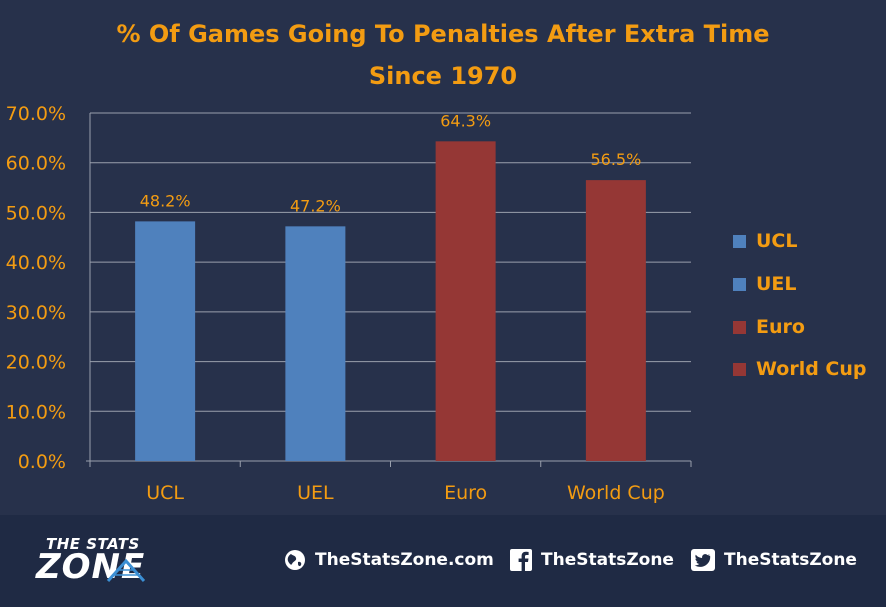  Describe the element at coordinates (93, 544) in the screenshot. I see `logo-top-text: THE STATS` at that location.